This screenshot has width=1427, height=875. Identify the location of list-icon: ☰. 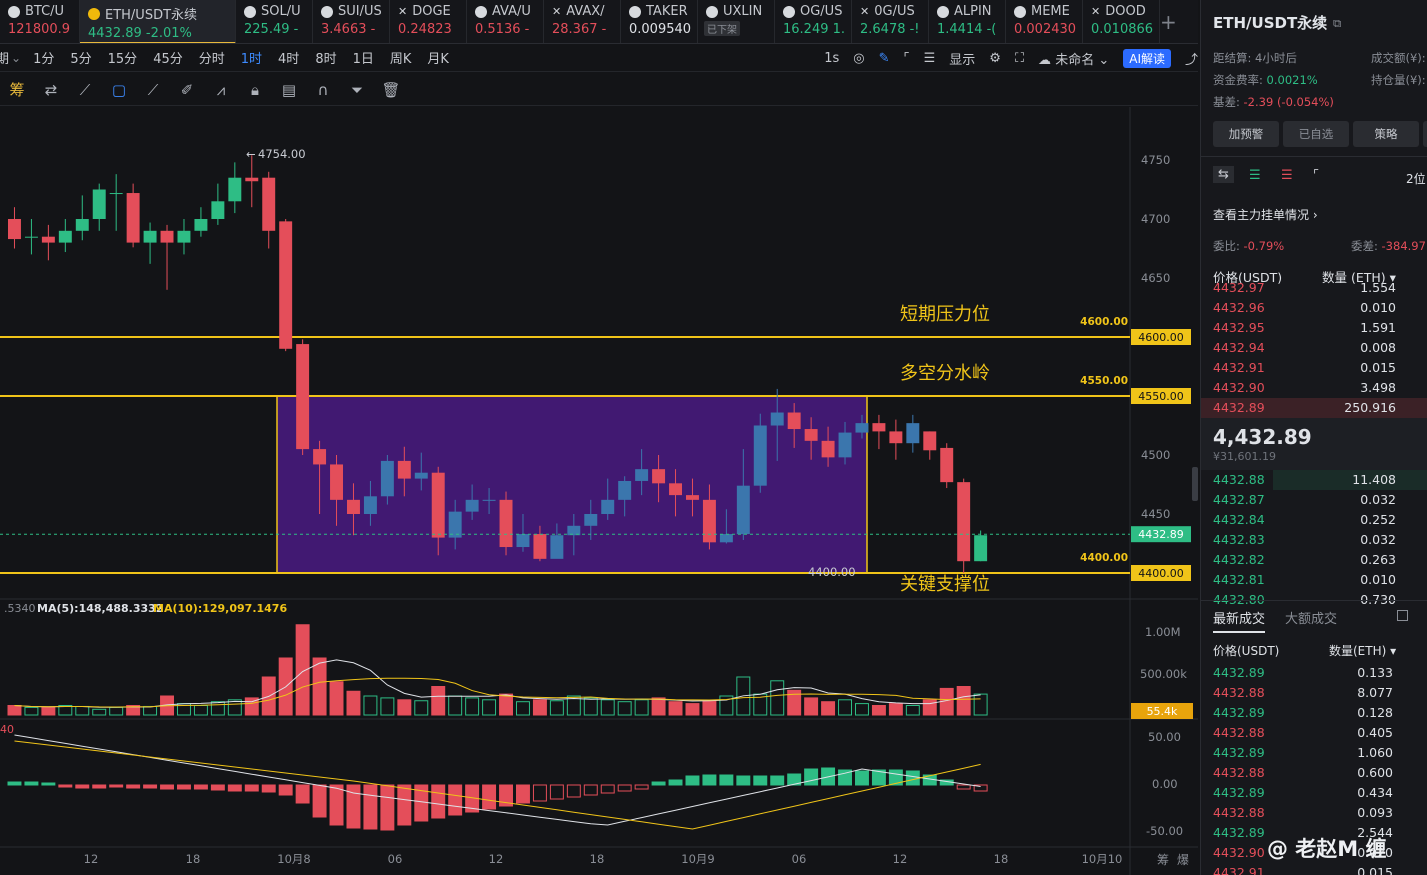
(929, 58).